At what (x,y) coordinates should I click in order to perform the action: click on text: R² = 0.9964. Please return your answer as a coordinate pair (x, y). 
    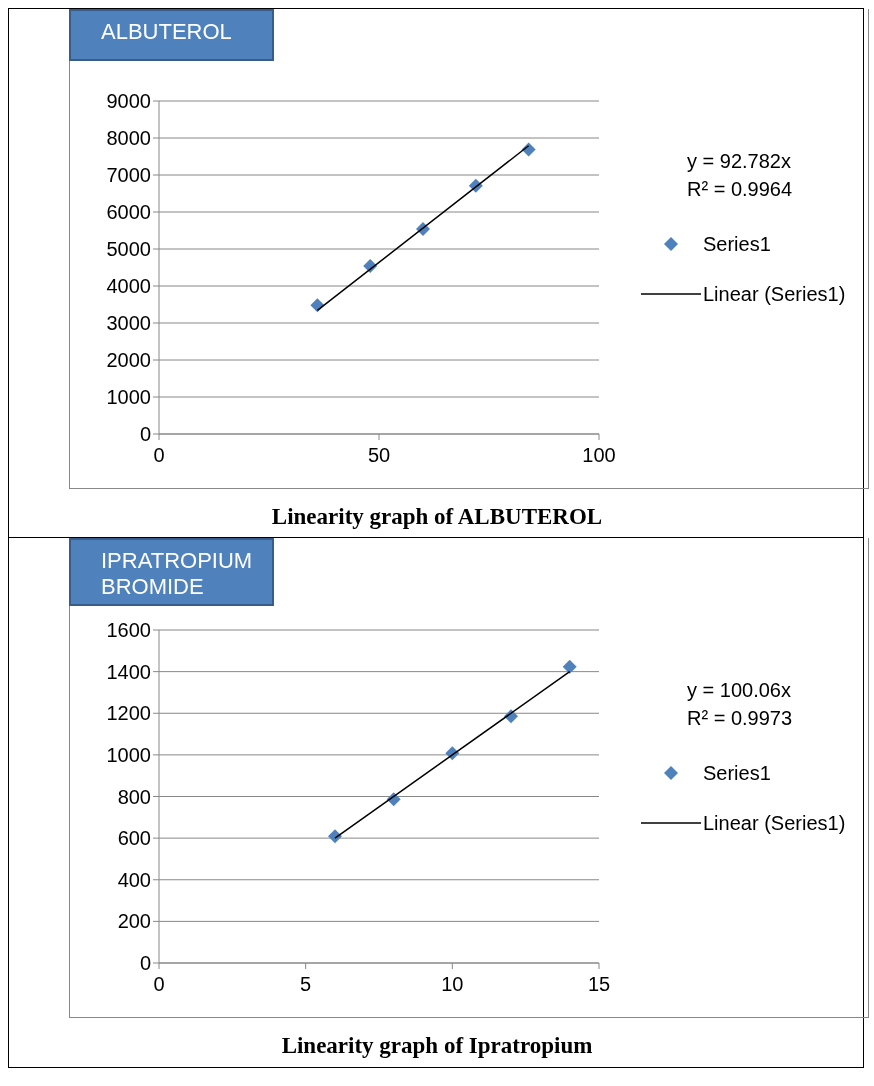
    Looking at the image, I should click on (740, 189).